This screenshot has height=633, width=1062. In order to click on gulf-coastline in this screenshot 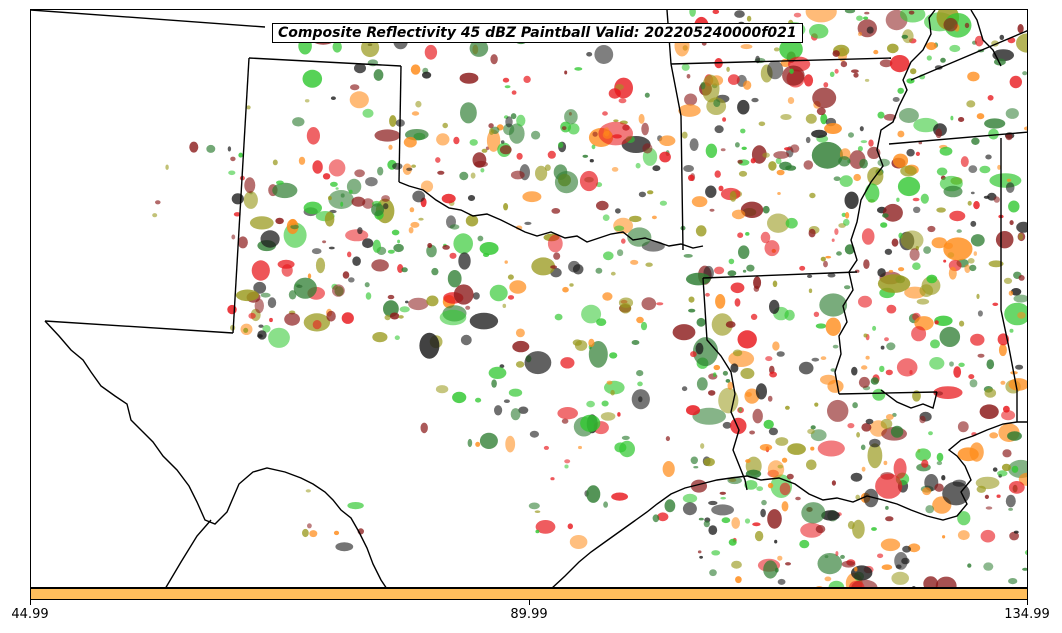, I will do `click(789, 504)`.